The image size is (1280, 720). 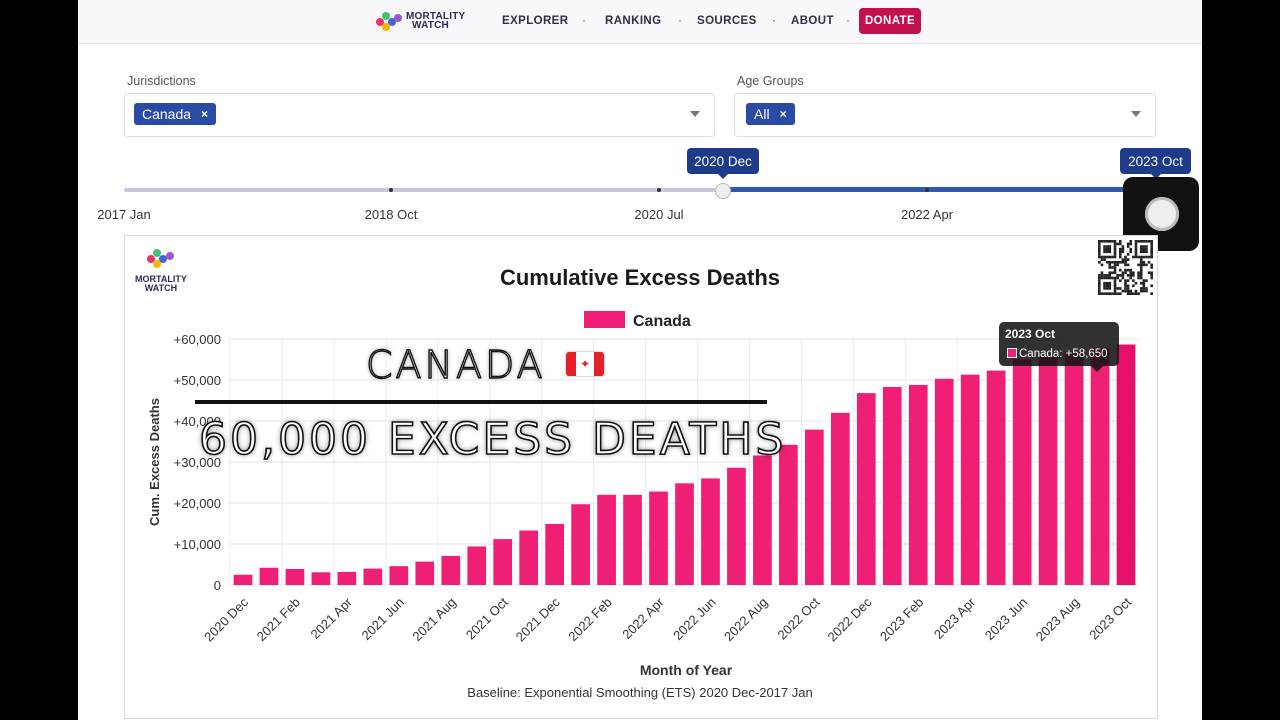 I want to click on bar-2022-dec, so click(x=866, y=489).